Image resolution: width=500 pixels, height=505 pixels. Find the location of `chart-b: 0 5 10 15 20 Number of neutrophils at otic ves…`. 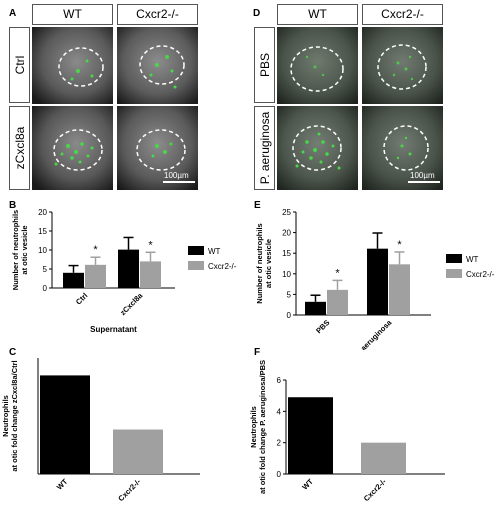

chart-b: 0 5 10 15 20 Number of neutrophils at otic ves… is located at coordinates (124, 271).